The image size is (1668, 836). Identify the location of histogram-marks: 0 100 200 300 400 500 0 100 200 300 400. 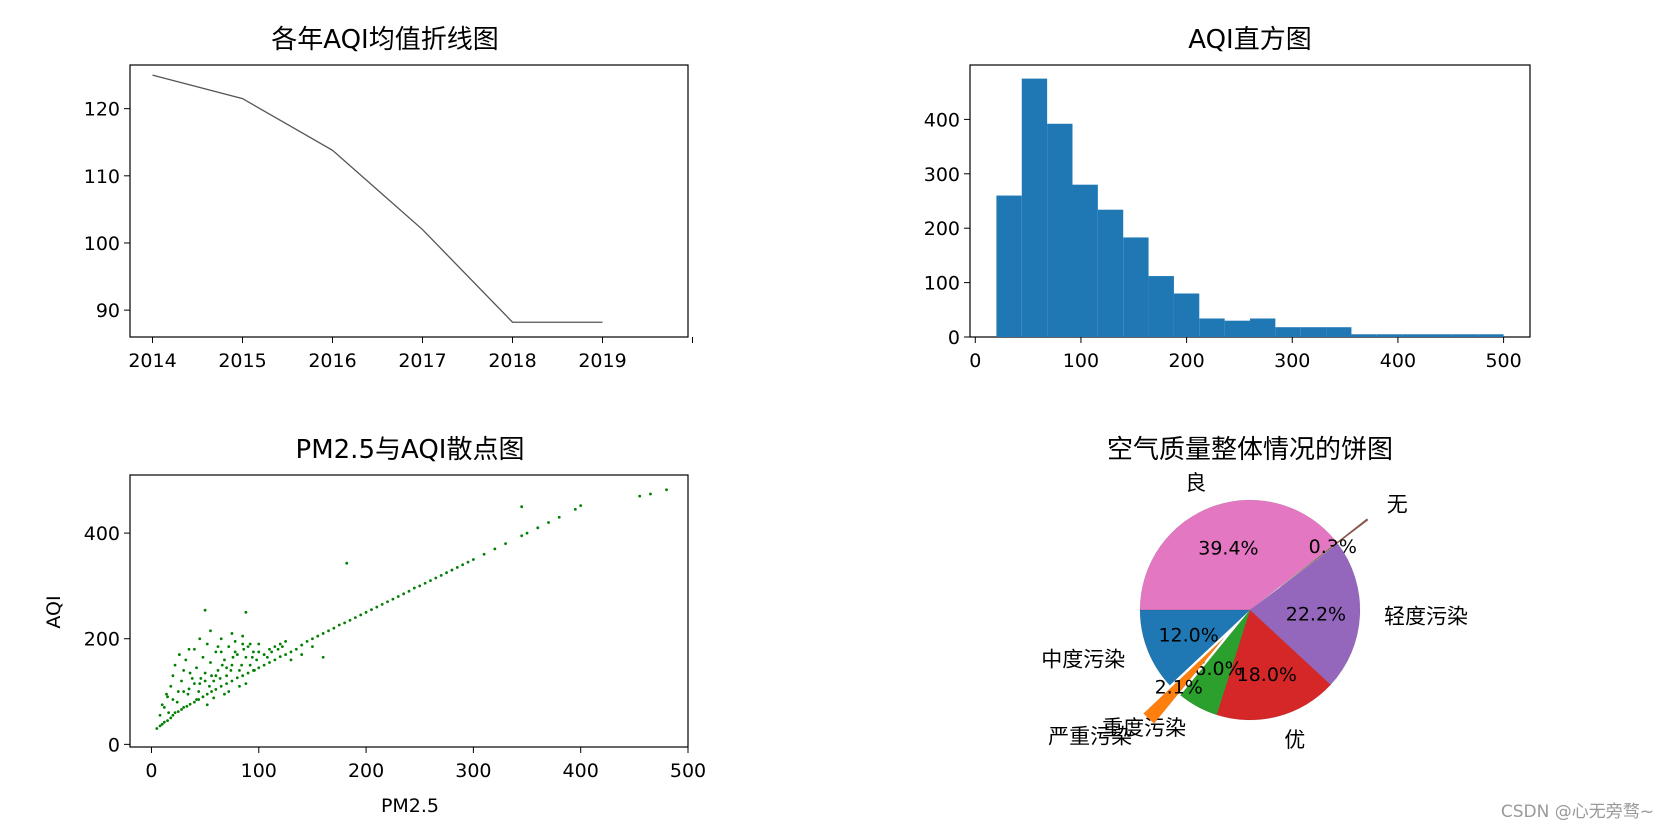
(1223, 225).